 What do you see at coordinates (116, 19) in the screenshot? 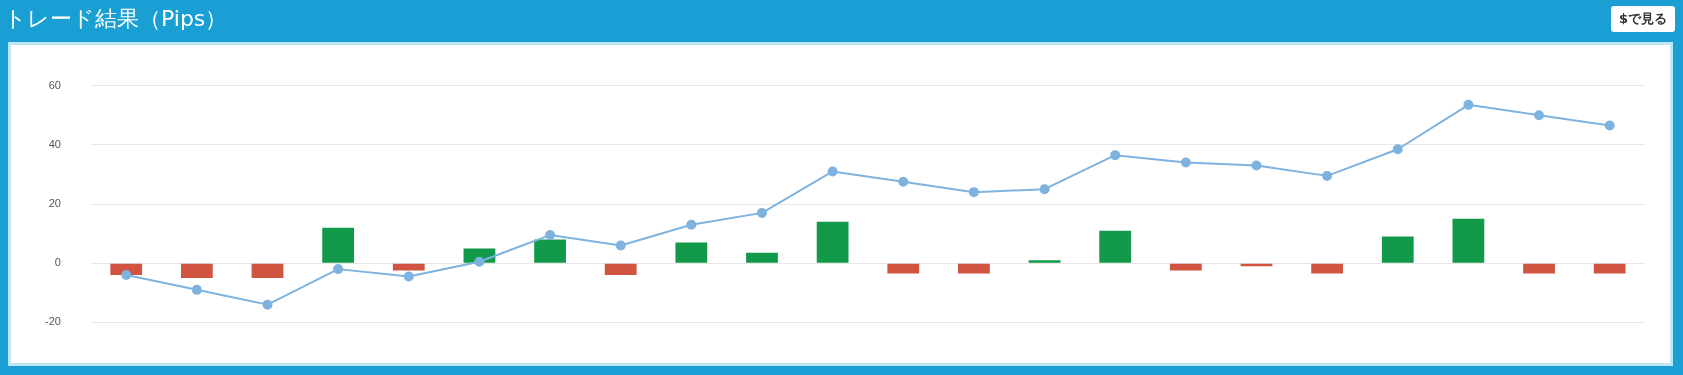
I see `chart-title: トレード結果（Pips）` at bounding box center [116, 19].